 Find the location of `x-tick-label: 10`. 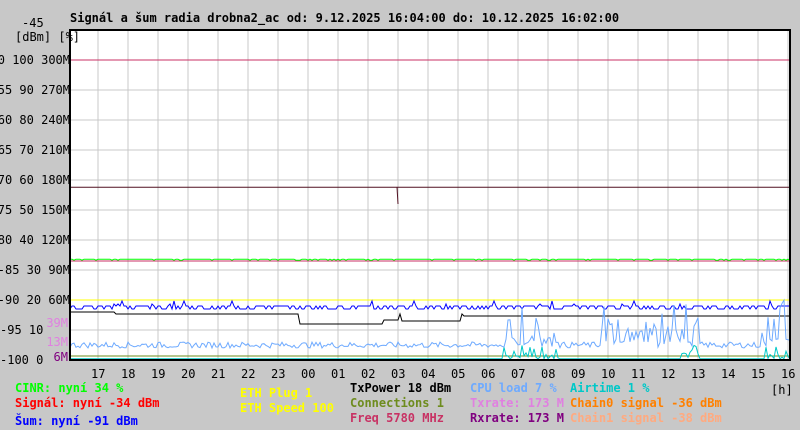

x-tick-label: 10 is located at coordinates (608, 374).